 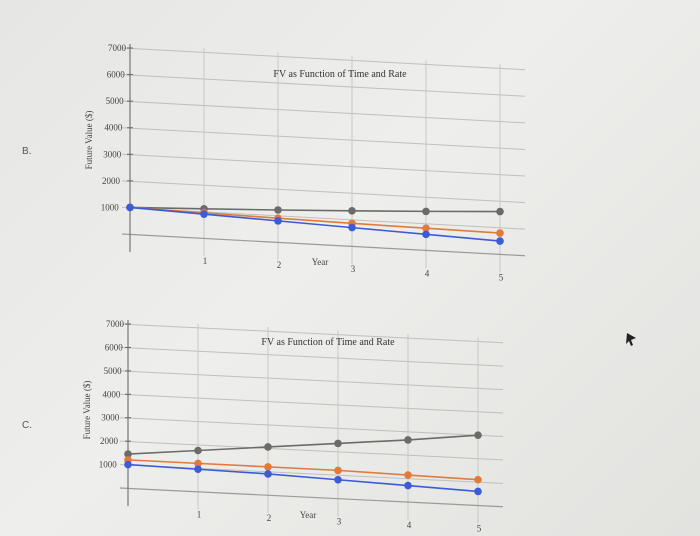 What do you see at coordinates (631, 339) in the screenshot?
I see `cursor-arrow-icon` at bounding box center [631, 339].